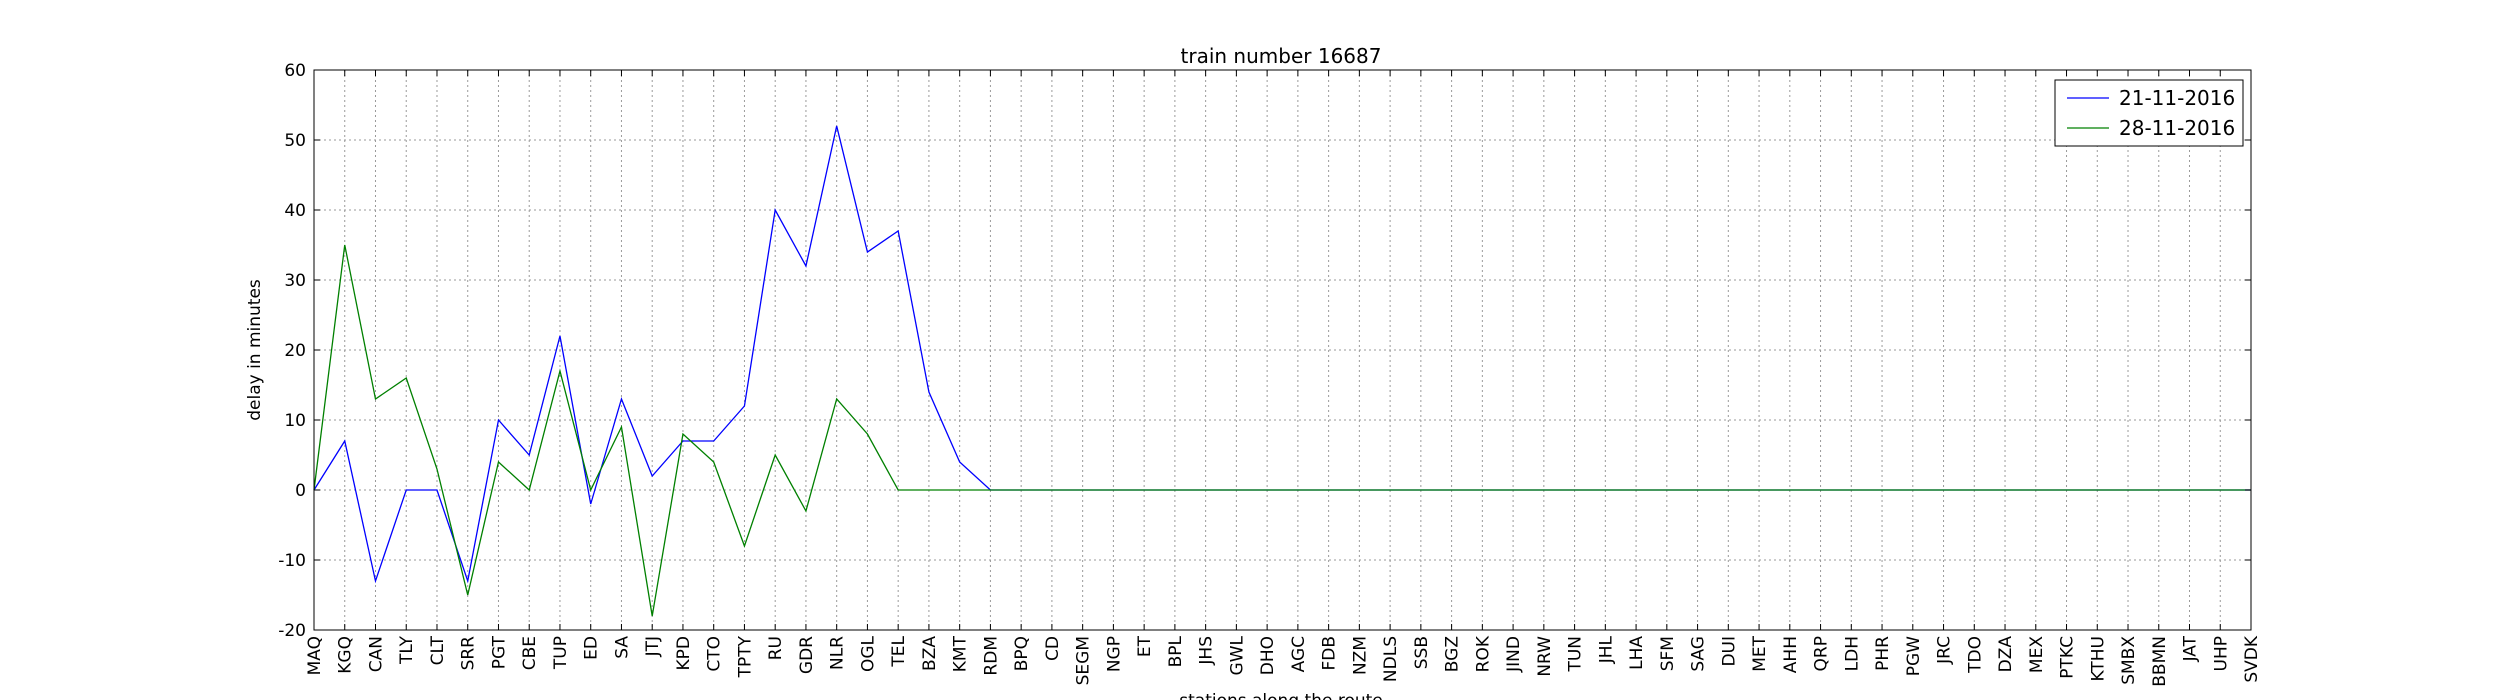 The height and width of the screenshot is (700, 2500). What do you see at coordinates (1022, 653) in the screenshot?
I see `x-tick-label: BPQ` at bounding box center [1022, 653].